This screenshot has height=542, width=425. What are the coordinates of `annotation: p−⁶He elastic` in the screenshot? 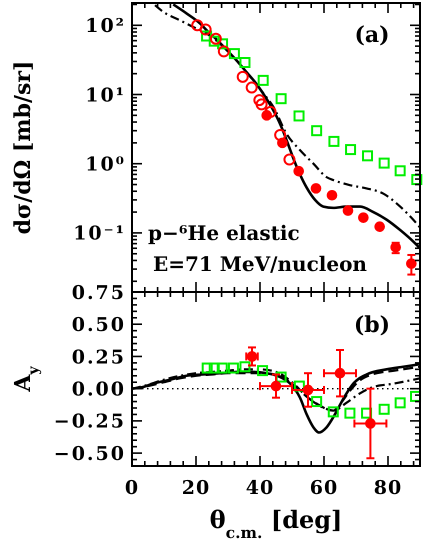 It's located at (224, 233).